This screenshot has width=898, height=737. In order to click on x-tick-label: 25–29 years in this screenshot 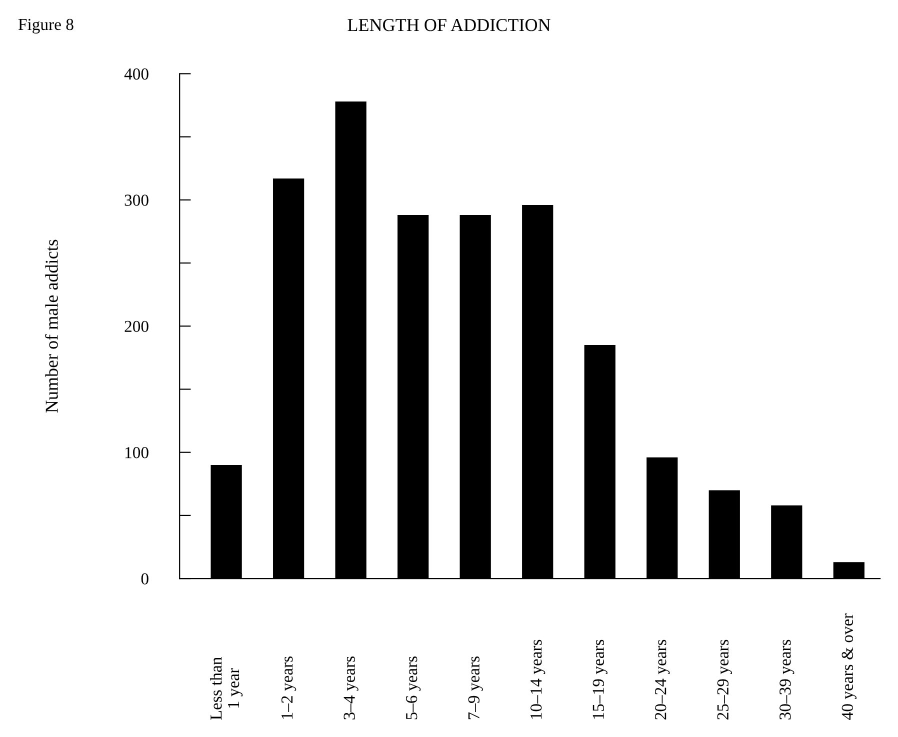, I will do `click(724, 680)`.